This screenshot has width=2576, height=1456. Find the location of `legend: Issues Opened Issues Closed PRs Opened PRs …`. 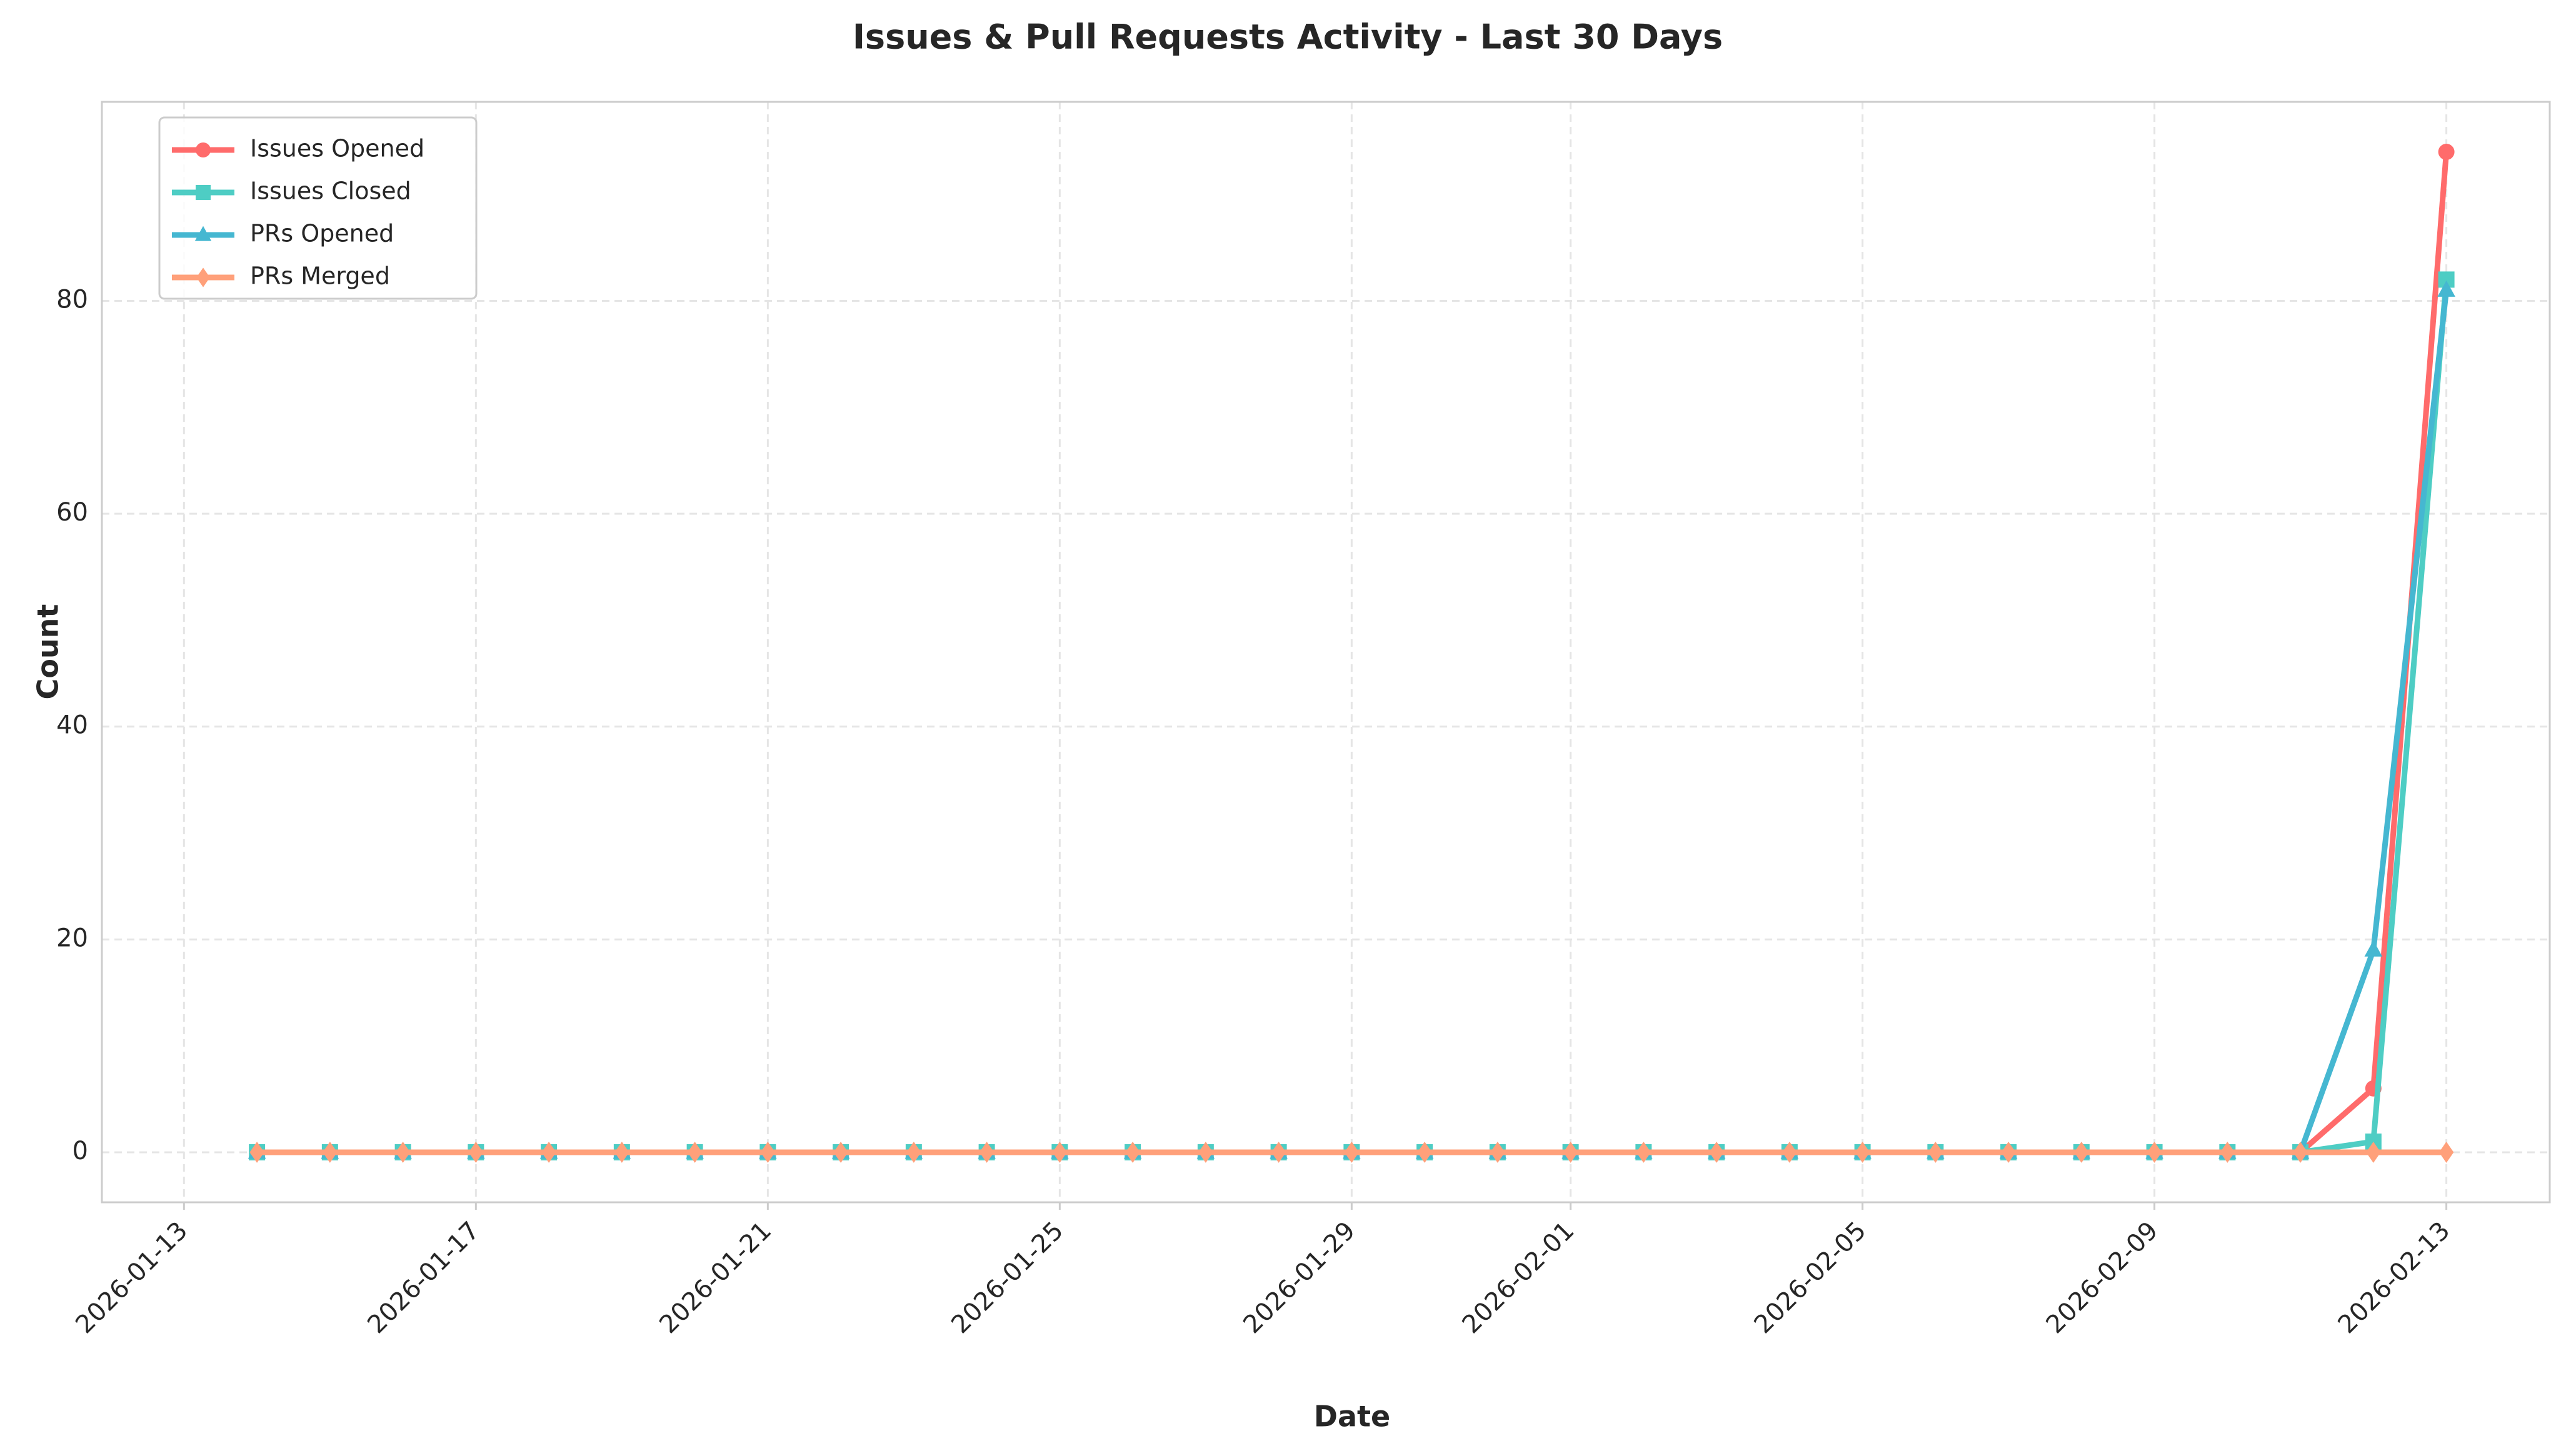

legend: Issues Opened Issues Closed PRs Opened PRs … is located at coordinates (318, 208).